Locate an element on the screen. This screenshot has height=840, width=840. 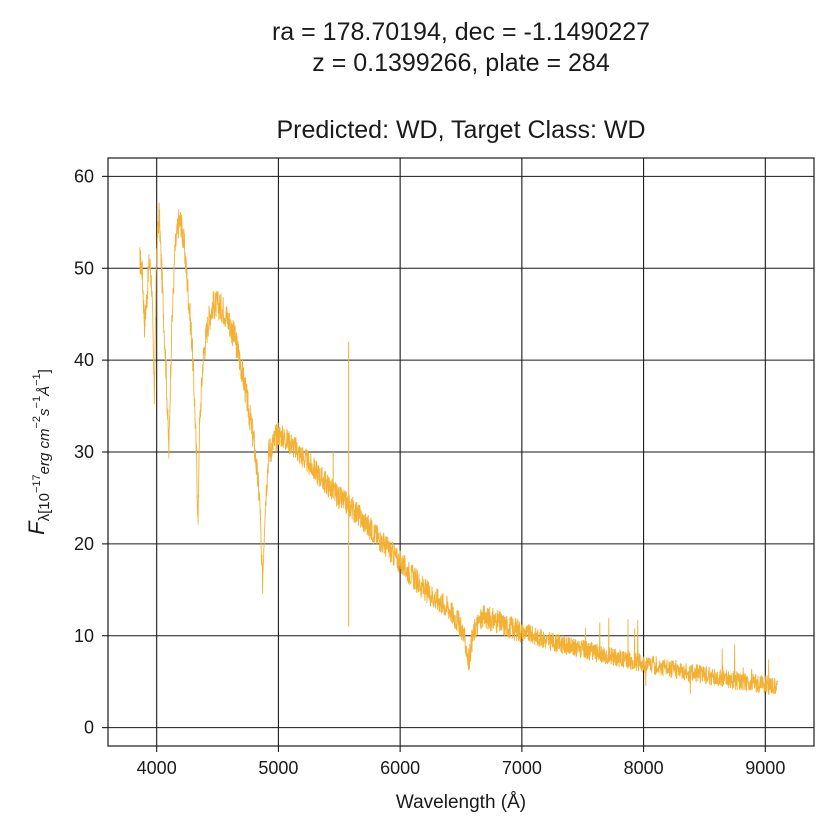
y-label-main: F is located at coordinates (36, 527).